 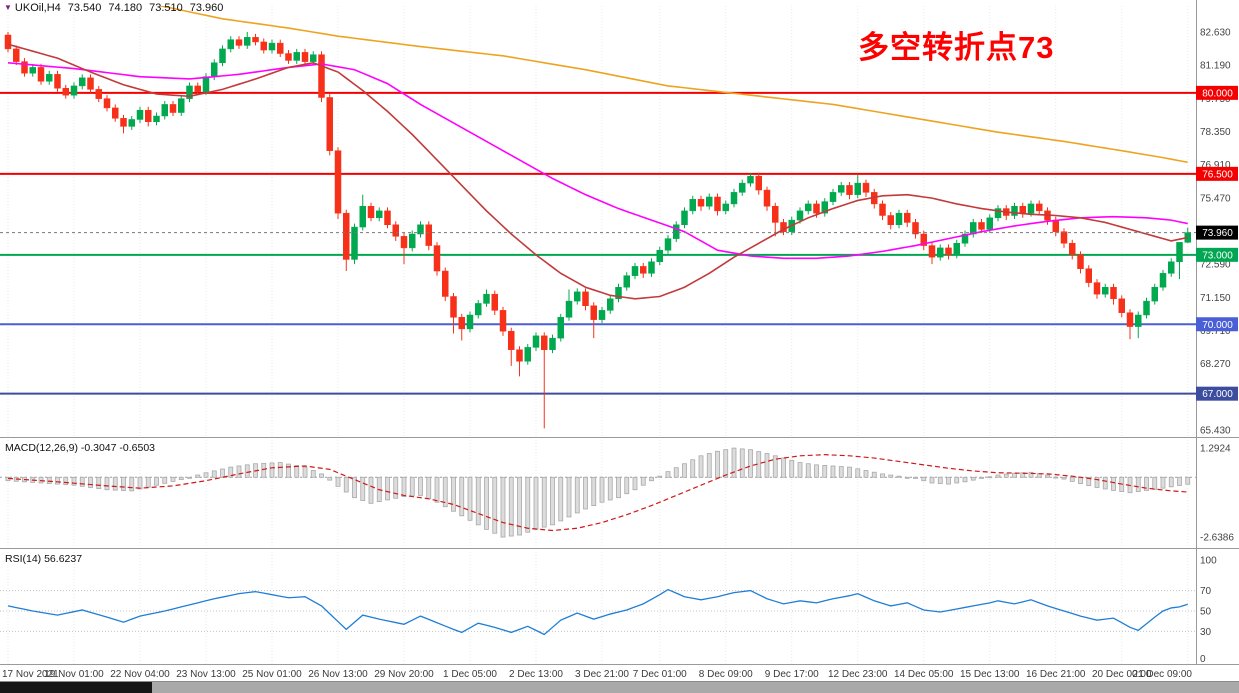 What do you see at coordinates (792, 674) in the screenshot?
I see `svg-text: 9 Dec 17:00` at bounding box center [792, 674].